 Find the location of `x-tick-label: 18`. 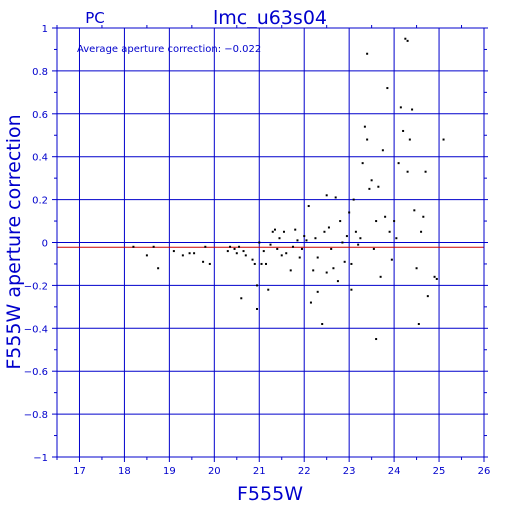

x-tick-label: 18 is located at coordinates (124, 471).